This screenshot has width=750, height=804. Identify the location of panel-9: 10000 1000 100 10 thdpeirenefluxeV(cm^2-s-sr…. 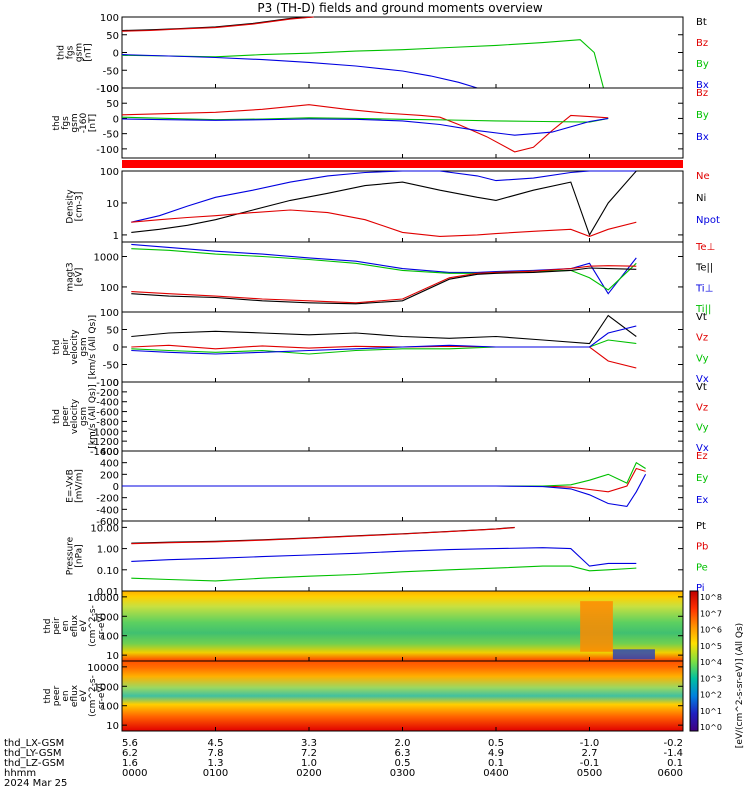
(363, 626).